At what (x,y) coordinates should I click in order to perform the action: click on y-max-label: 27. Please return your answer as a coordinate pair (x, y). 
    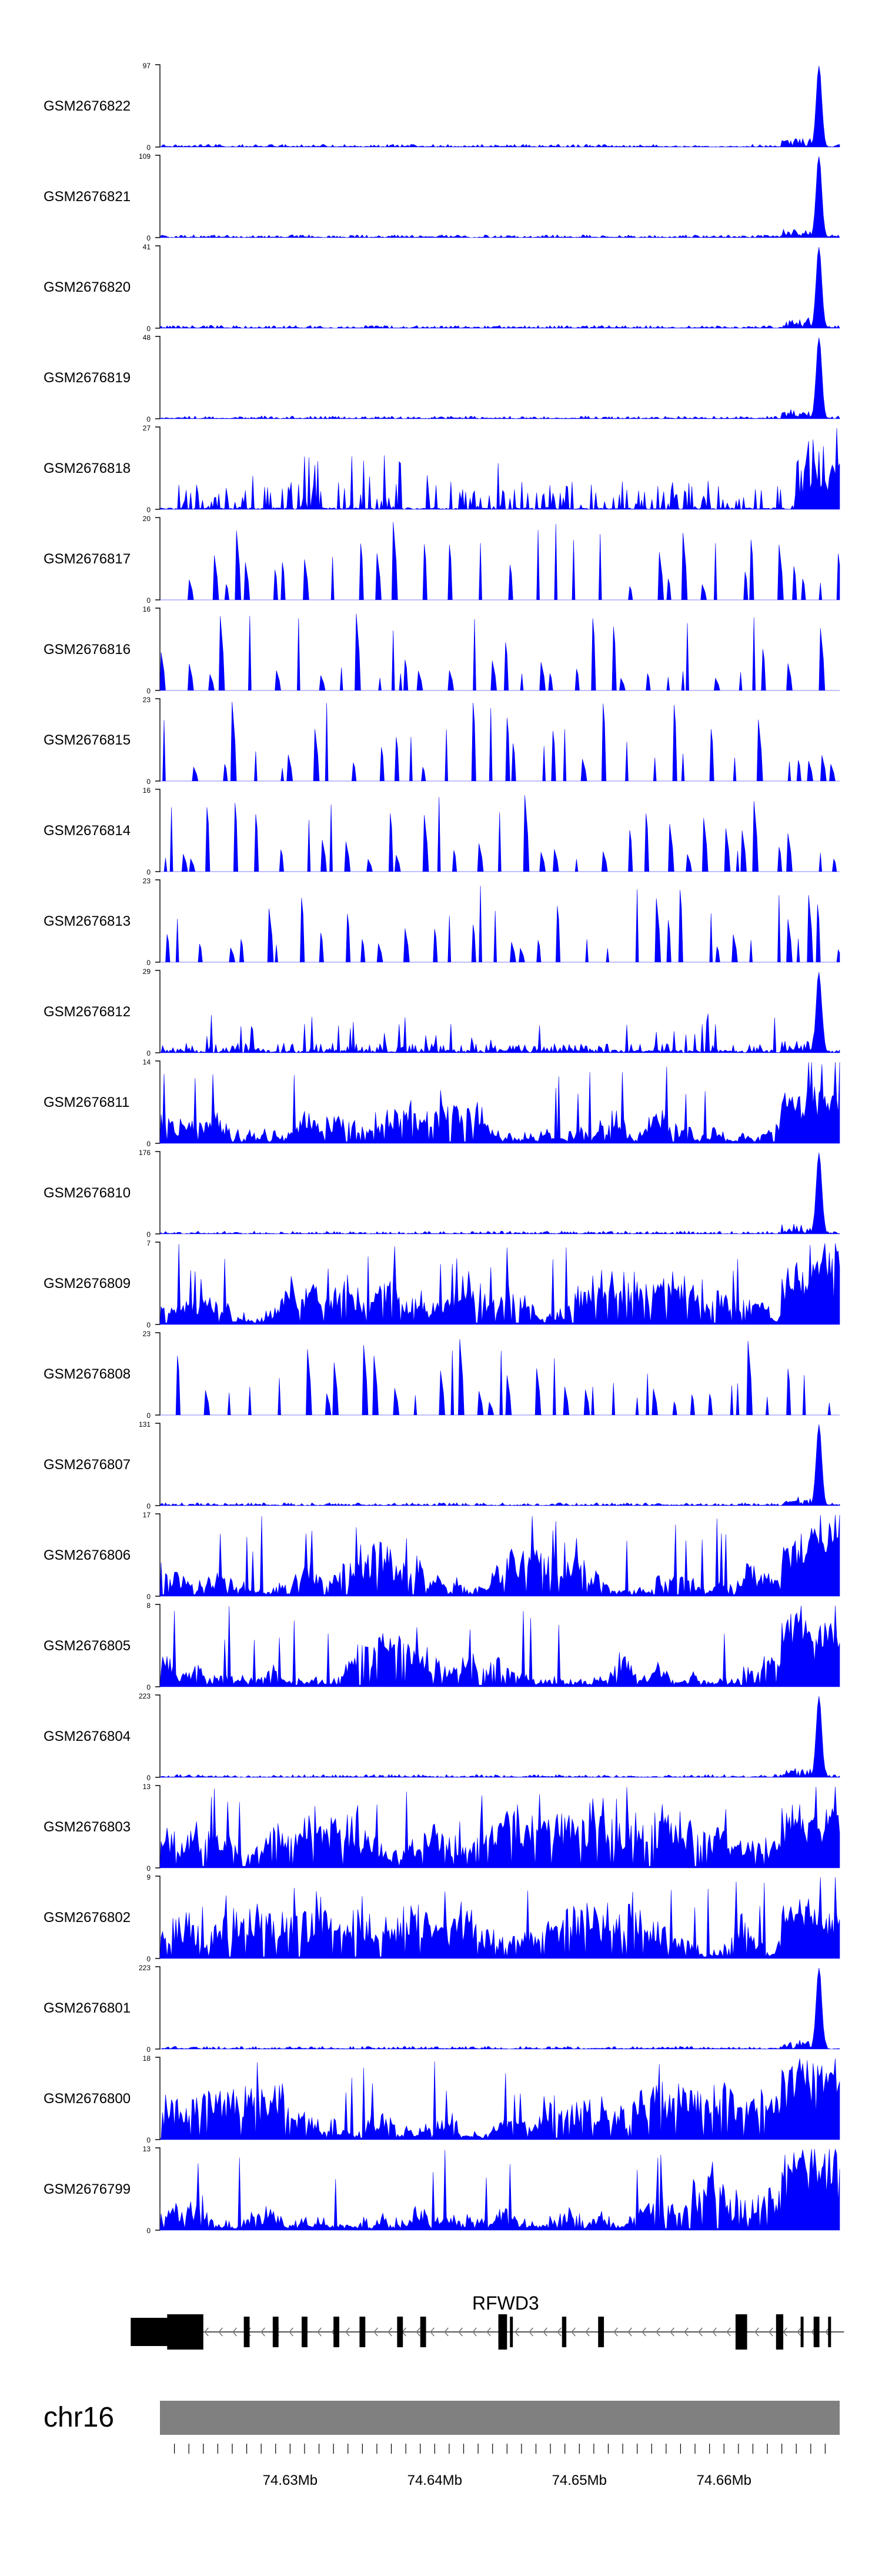
    Looking at the image, I should click on (147, 428).